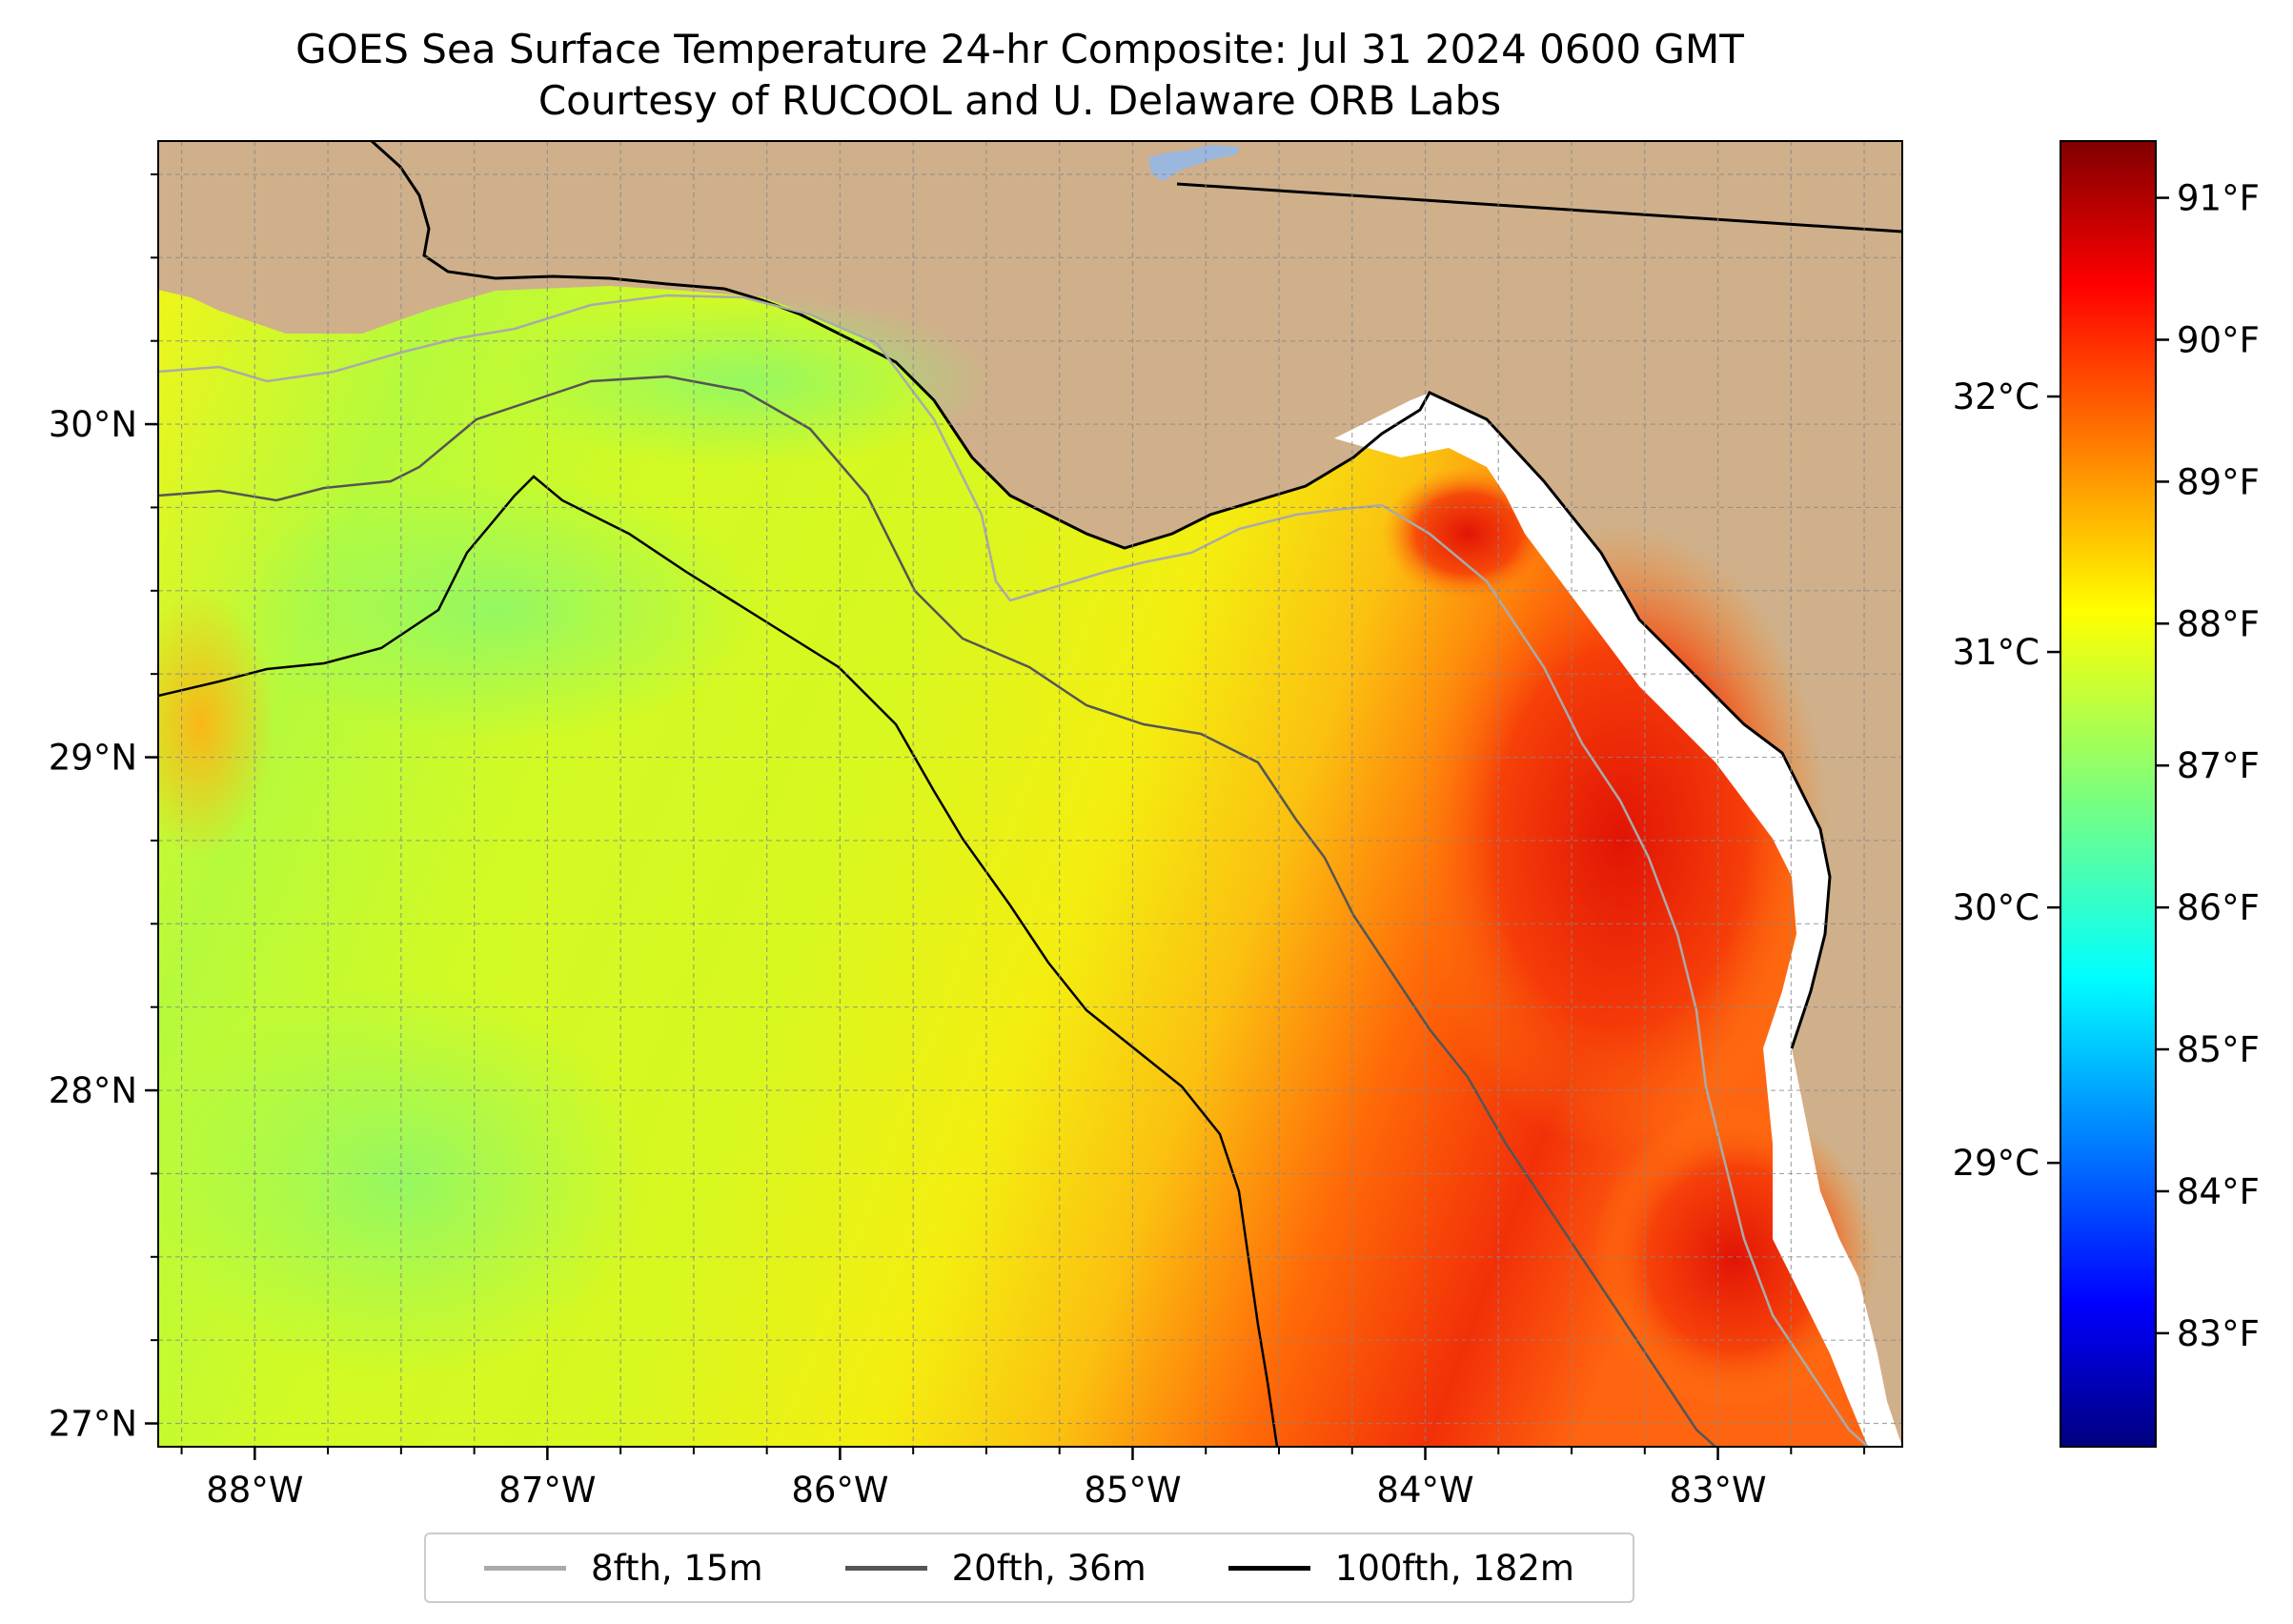 The image size is (2293, 1624). What do you see at coordinates (2108, 794) in the screenshot?
I see `colorbar` at bounding box center [2108, 794].